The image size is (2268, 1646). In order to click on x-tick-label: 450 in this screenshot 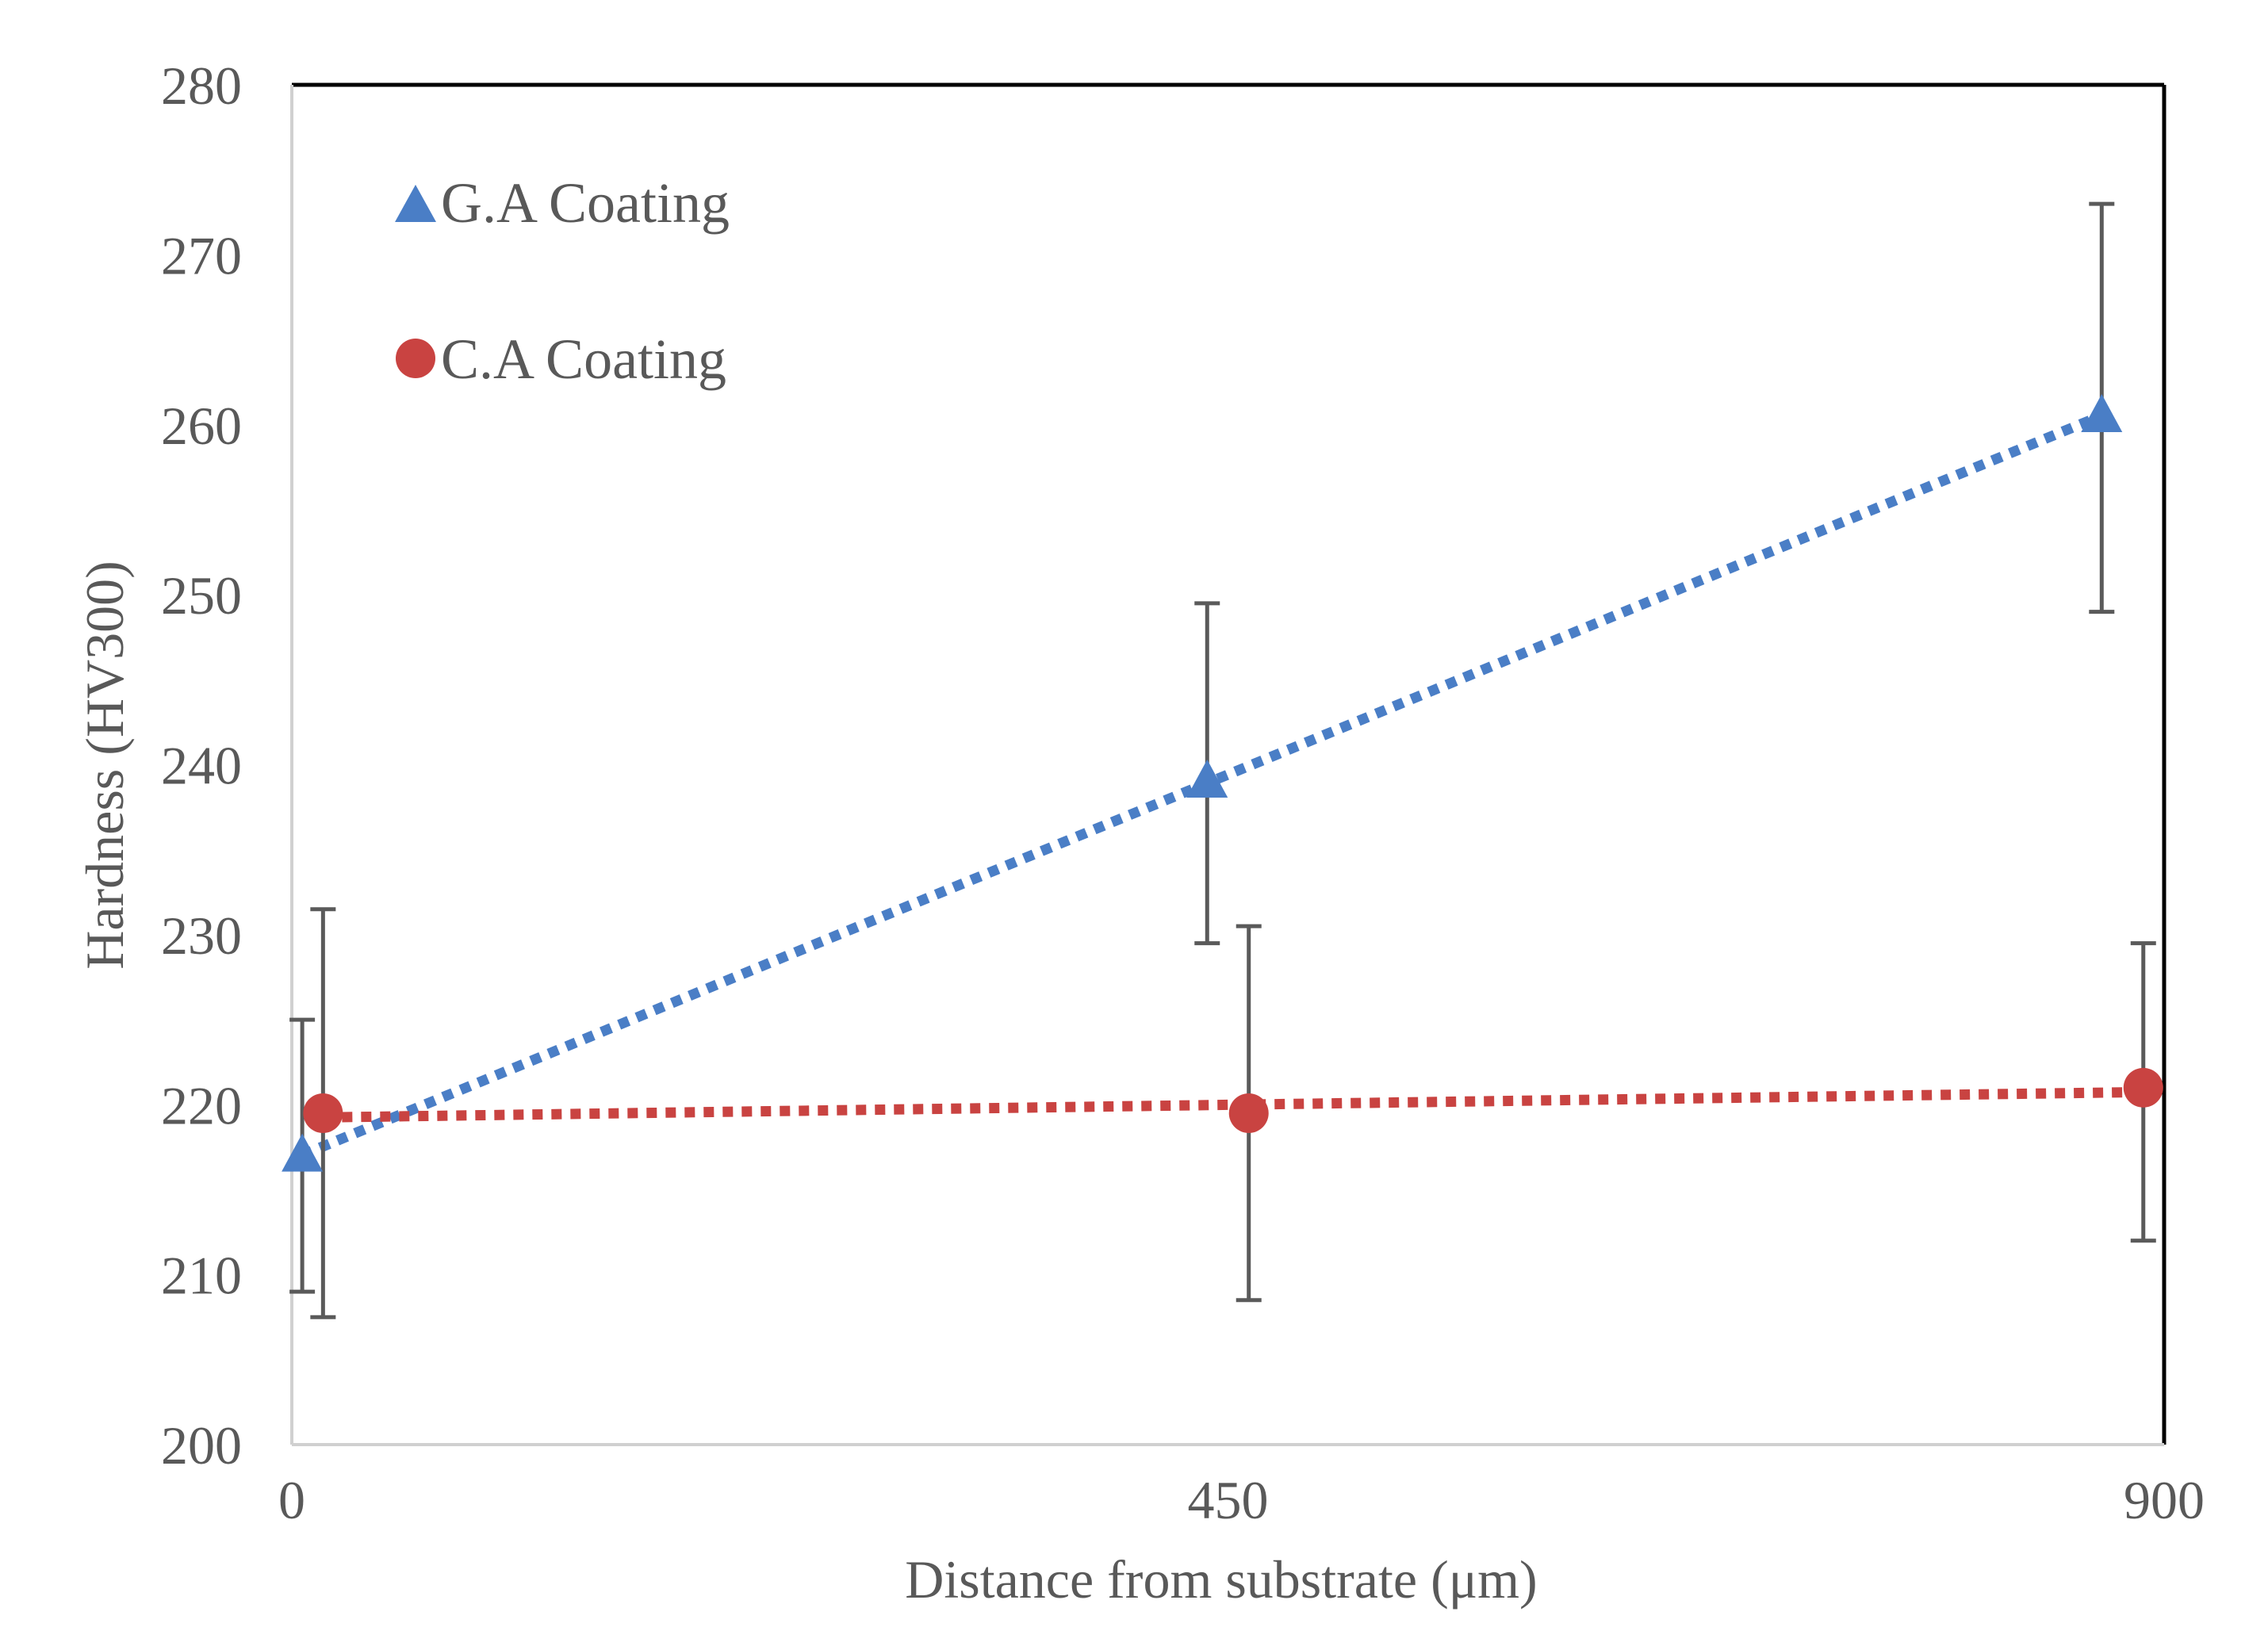, I will do `click(1228, 1500)`.